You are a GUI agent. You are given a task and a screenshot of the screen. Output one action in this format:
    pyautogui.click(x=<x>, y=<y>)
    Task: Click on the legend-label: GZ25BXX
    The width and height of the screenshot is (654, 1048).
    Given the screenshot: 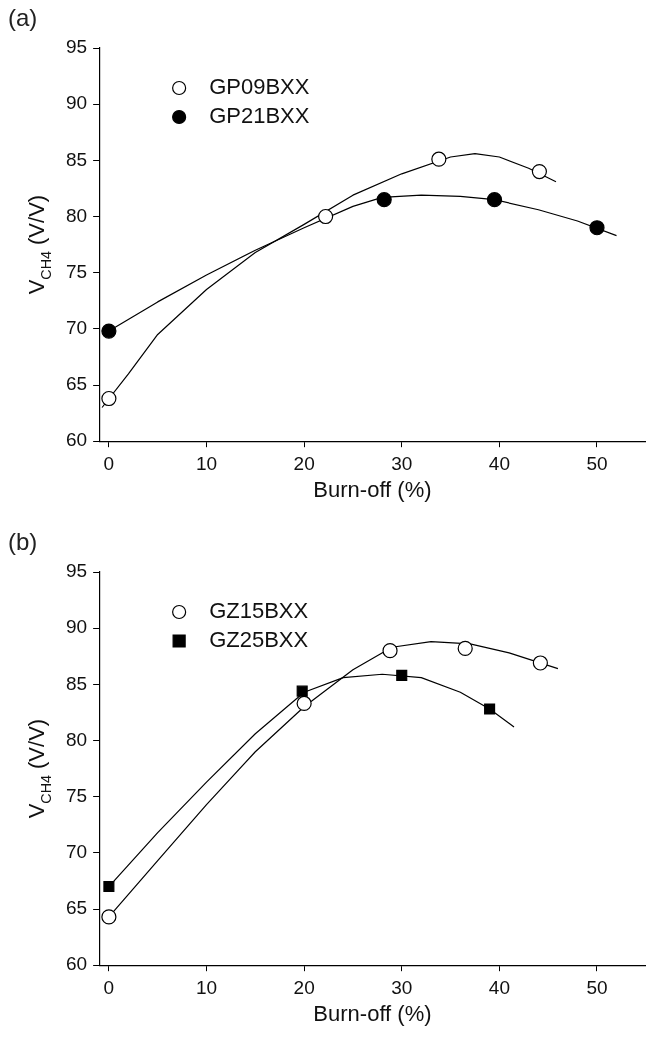 What is the action you would take?
    pyautogui.click(x=259, y=640)
    